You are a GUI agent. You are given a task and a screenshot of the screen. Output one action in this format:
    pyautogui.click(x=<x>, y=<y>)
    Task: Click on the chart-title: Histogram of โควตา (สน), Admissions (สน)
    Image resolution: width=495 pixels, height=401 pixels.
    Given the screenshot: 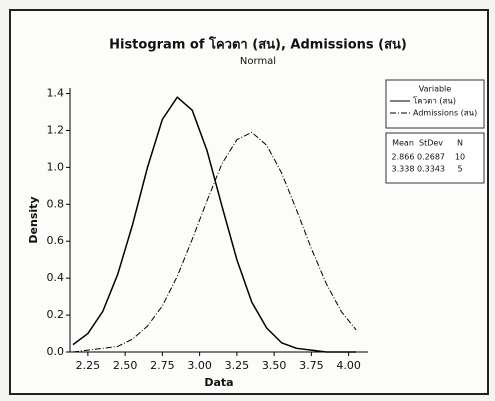 What is the action you would take?
    pyautogui.click(x=258, y=44)
    